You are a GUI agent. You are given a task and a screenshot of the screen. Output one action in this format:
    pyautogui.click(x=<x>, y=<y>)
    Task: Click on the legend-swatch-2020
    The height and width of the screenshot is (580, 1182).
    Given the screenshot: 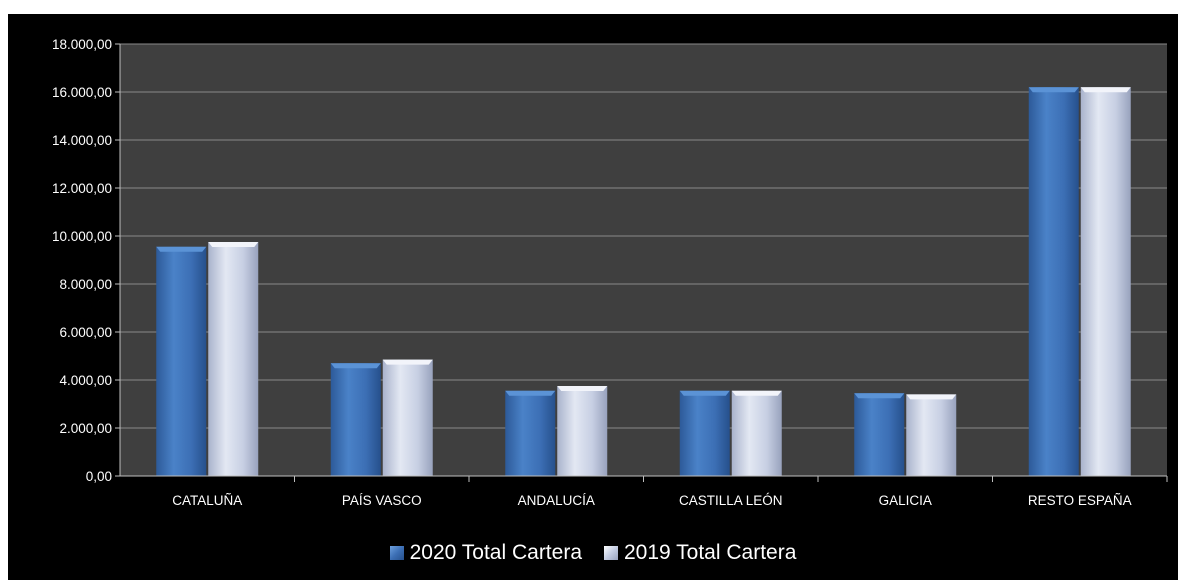 What is the action you would take?
    pyautogui.click(x=396, y=553)
    